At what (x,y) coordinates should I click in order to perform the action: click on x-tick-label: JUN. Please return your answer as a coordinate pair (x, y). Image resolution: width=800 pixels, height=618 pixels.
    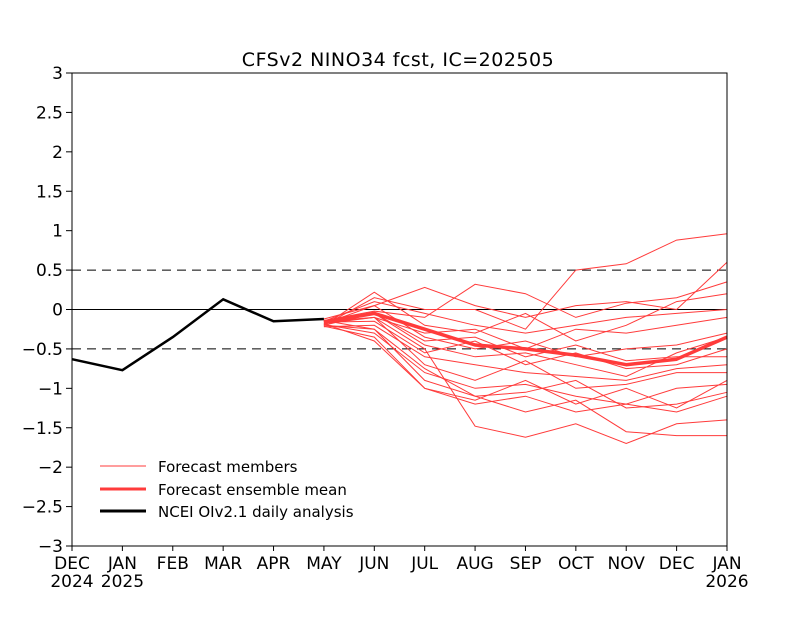
    Looking at the image, I should click on (373, 564).